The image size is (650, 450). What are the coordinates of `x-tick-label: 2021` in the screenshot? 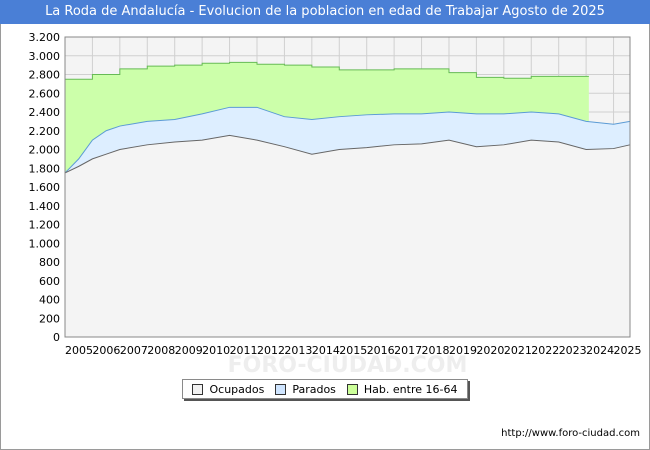 It's located at (518, 350).